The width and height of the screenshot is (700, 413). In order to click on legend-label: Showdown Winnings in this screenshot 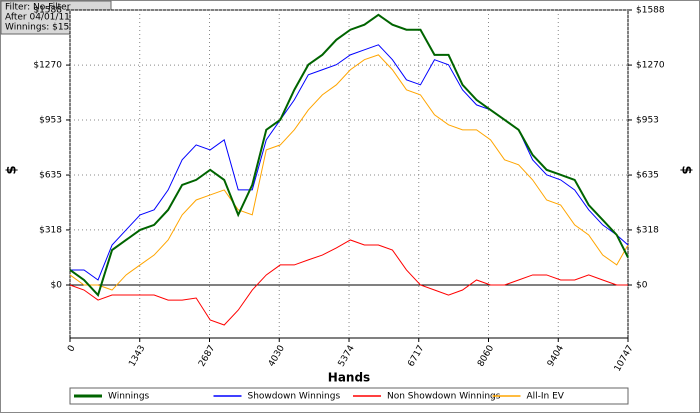, I will do `click(294, 397)`.